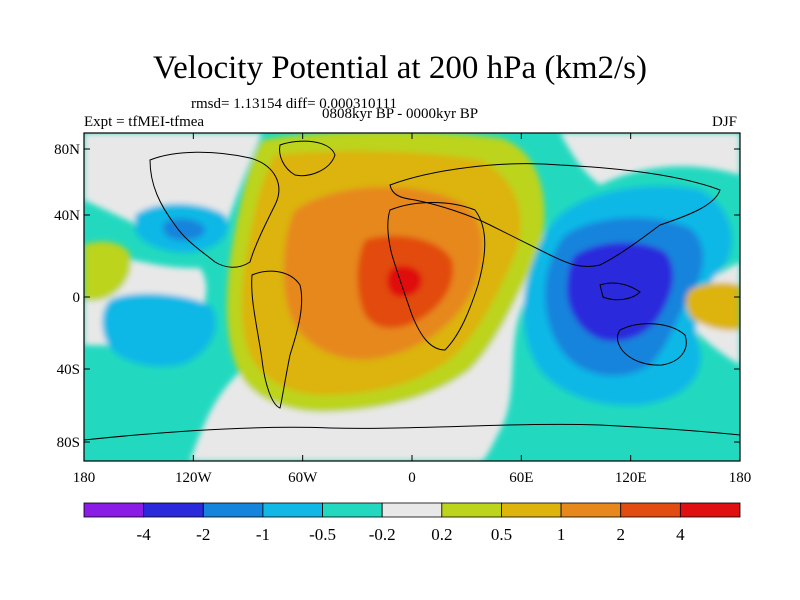 The width and height of the screenshot is (800, 600). I want to click on season-label: DJF, so click(725, 122).